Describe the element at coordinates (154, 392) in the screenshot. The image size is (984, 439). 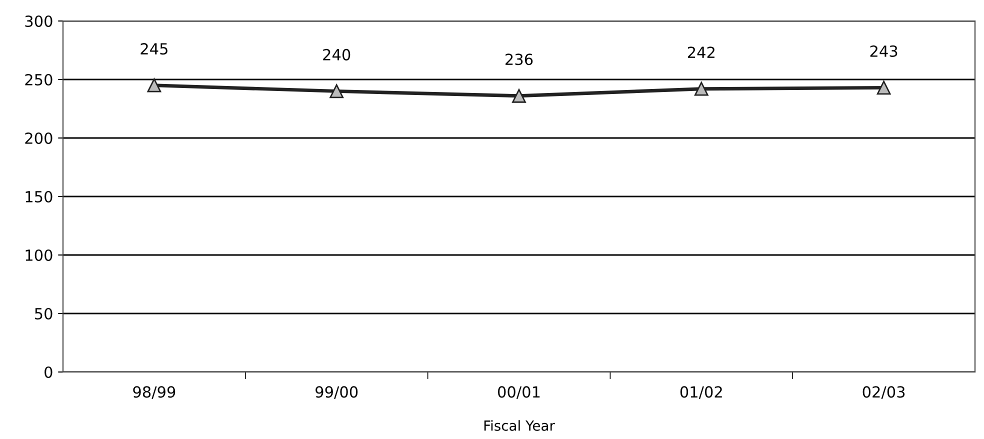
I see `x-tick-label: 98/99` at that location.